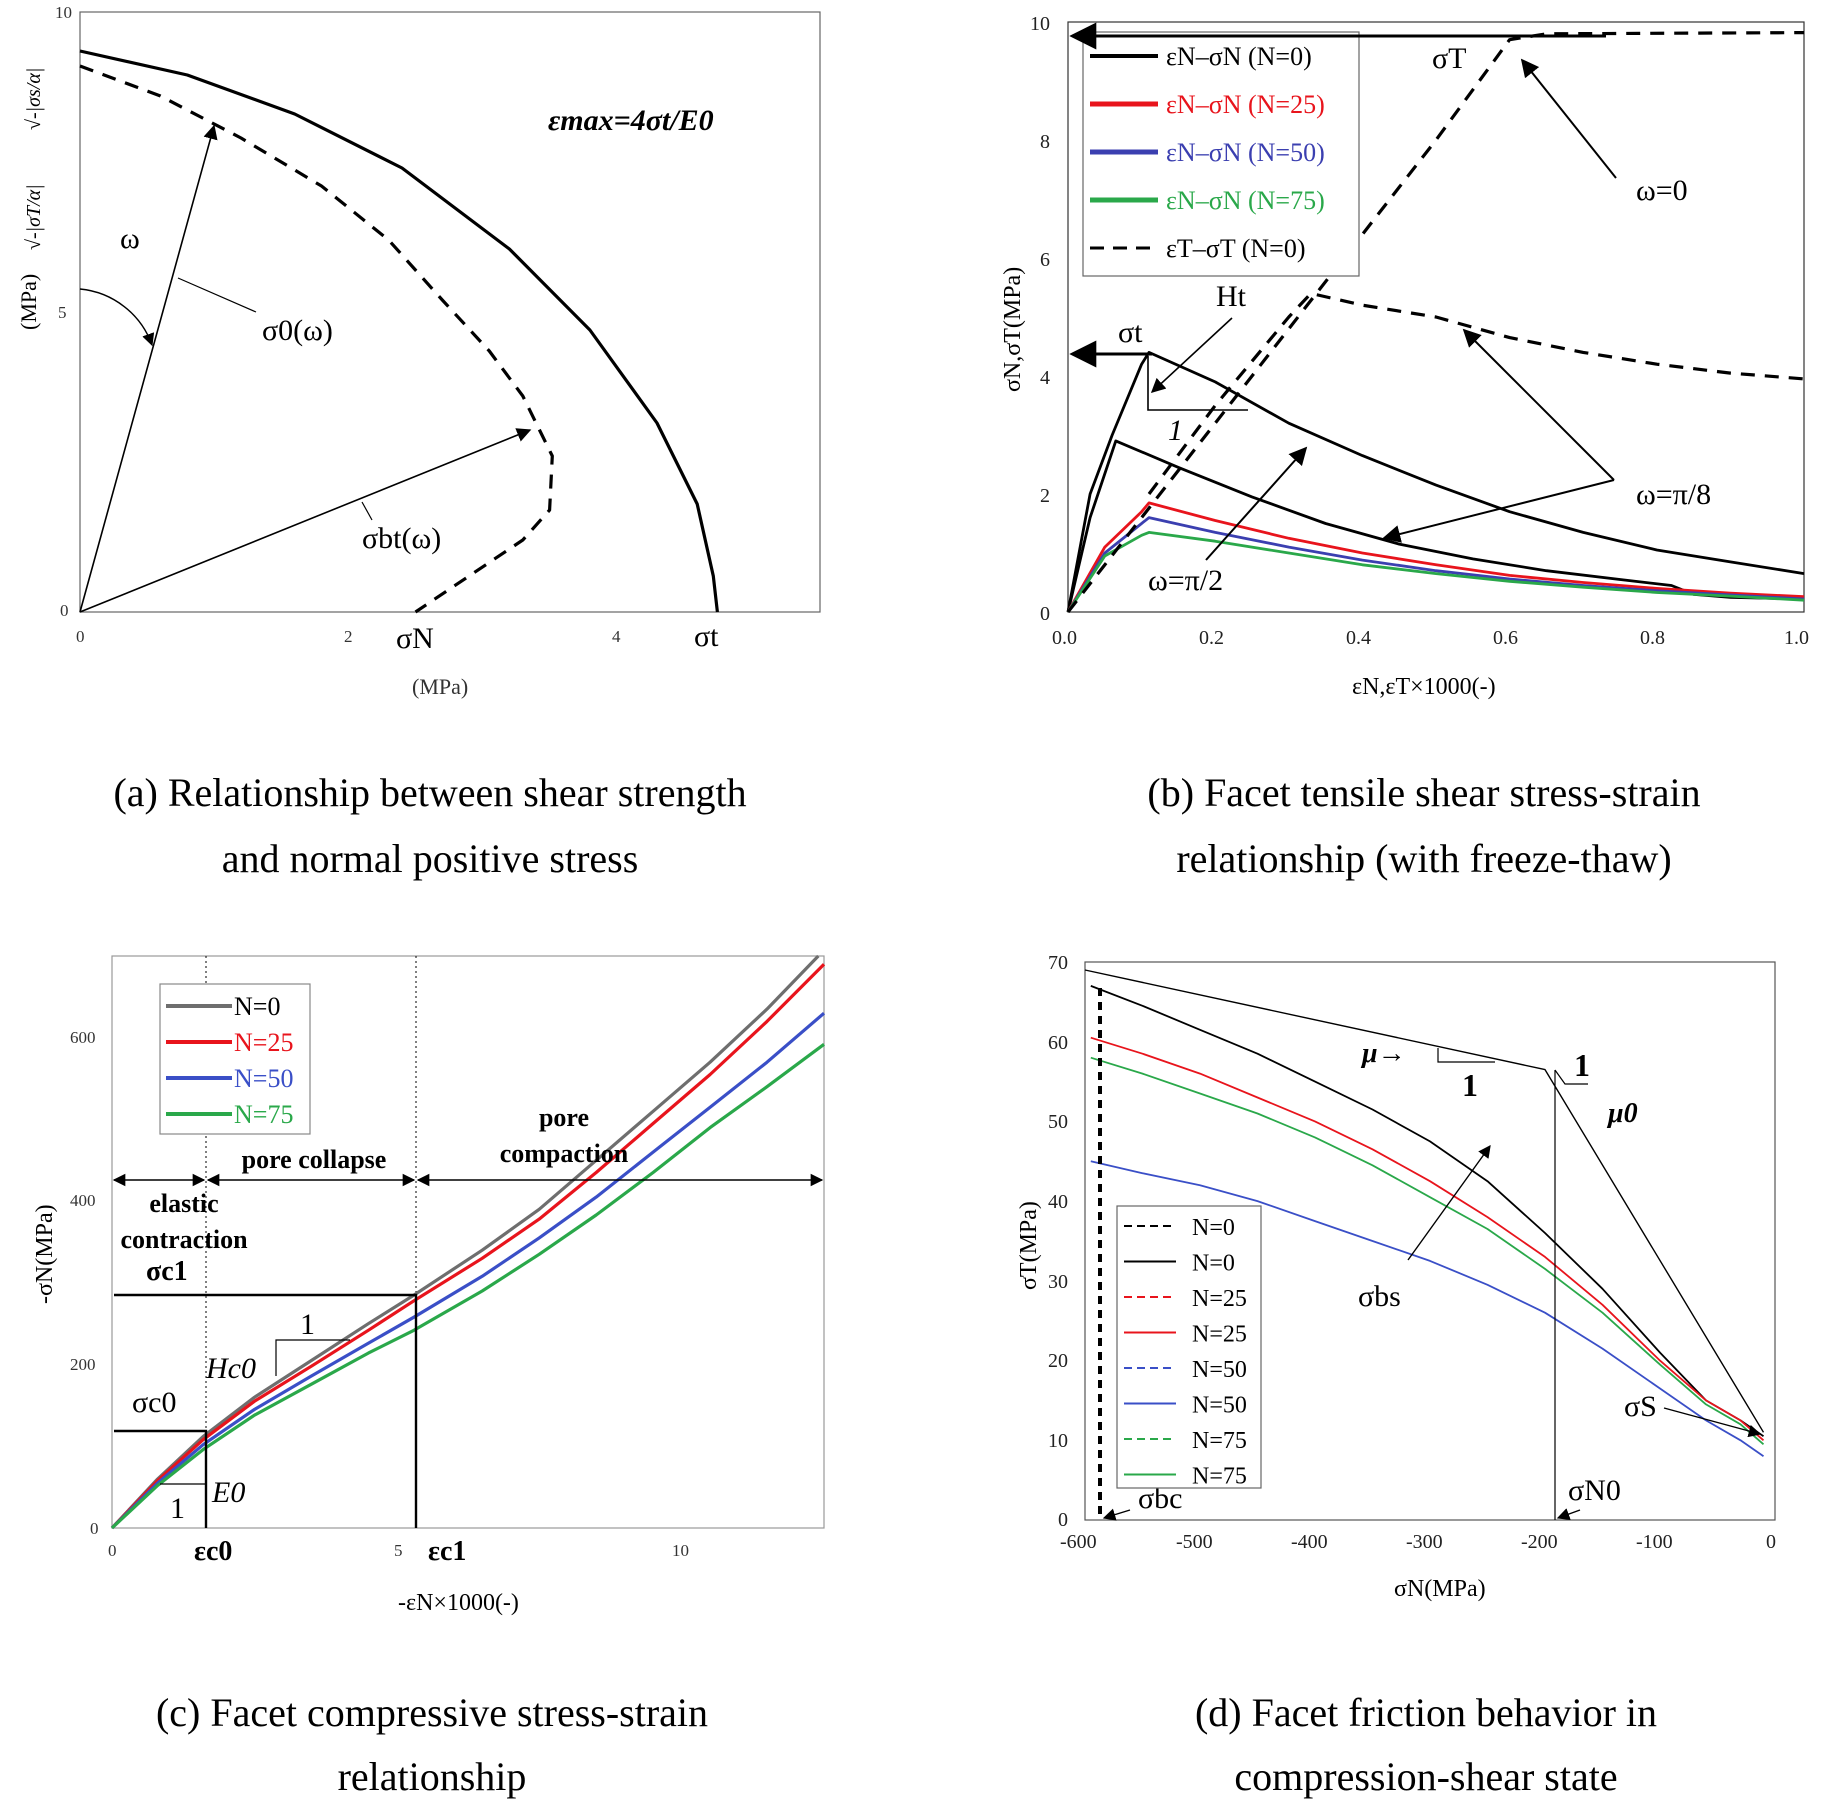 This screenshot has height=1805, width=1825. What do you see at coordinates (148, 368) in the screenshot?
I see `a-arrow-sigma0` at bounding box center [148, 368].